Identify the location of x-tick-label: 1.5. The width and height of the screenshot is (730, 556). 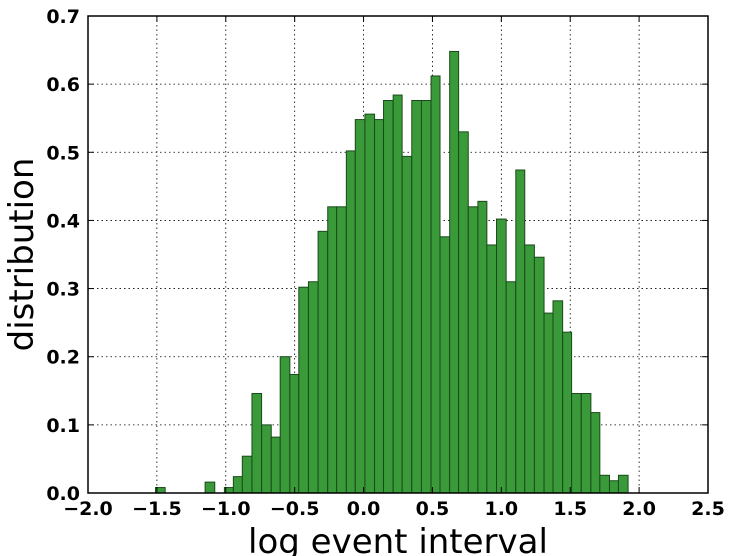
(570, 509).